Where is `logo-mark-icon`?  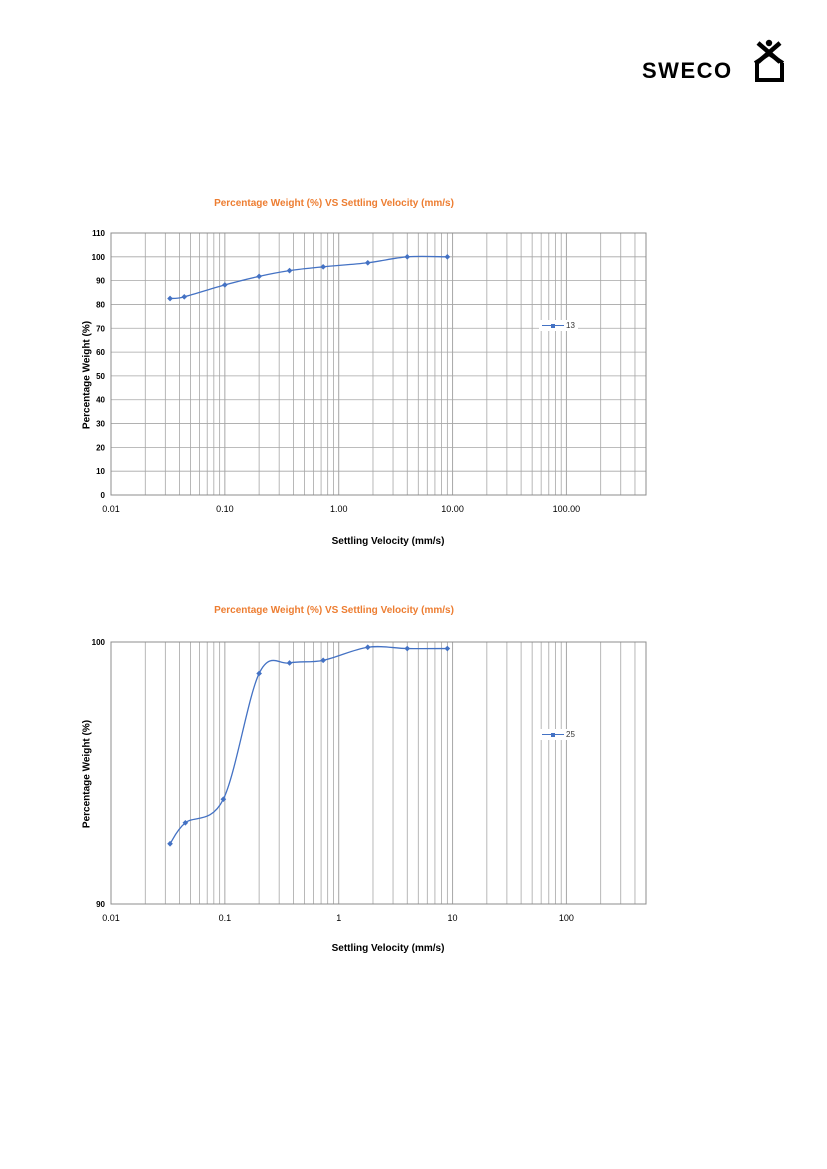
logo-mark-icon is located at coordinates (769, 60).